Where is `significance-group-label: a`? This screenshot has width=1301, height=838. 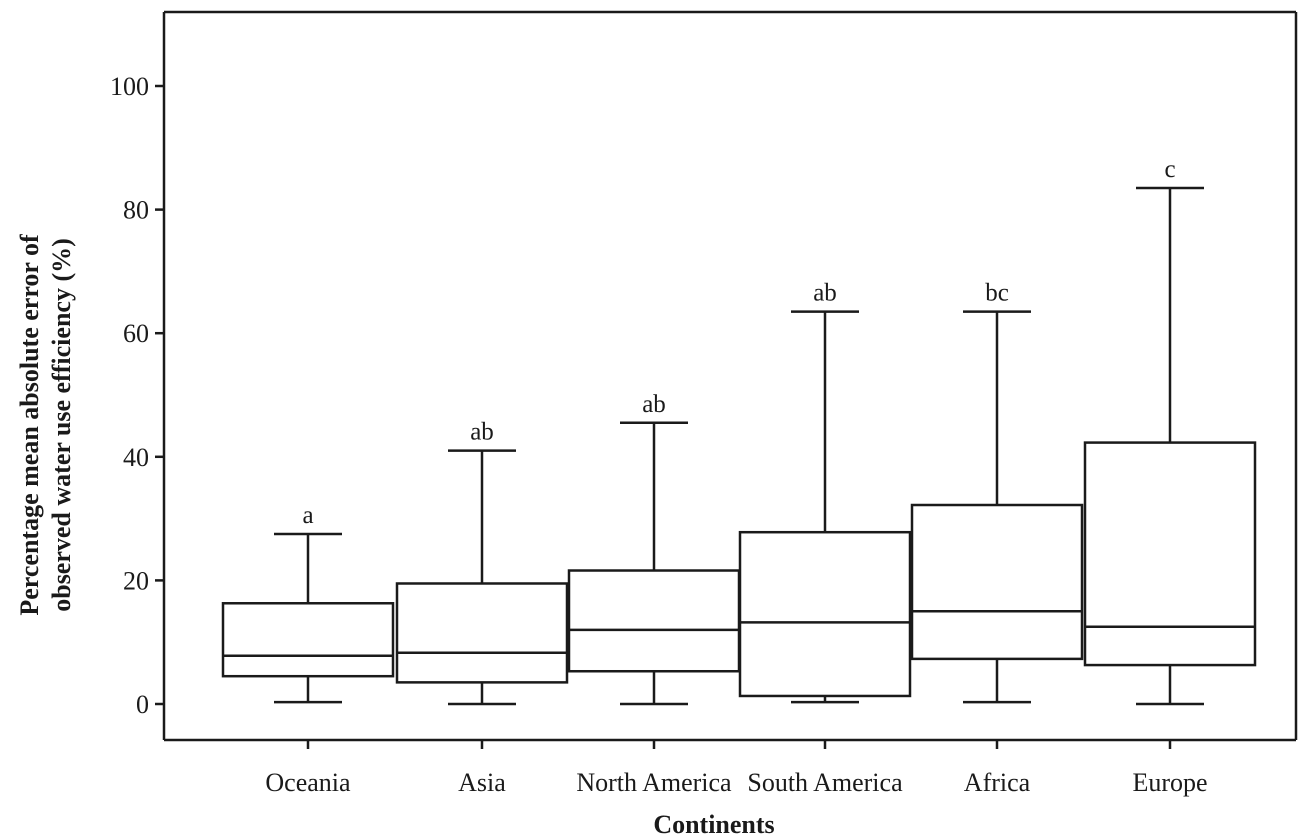 significance-group-label: a is located at coordinates (307, 515).